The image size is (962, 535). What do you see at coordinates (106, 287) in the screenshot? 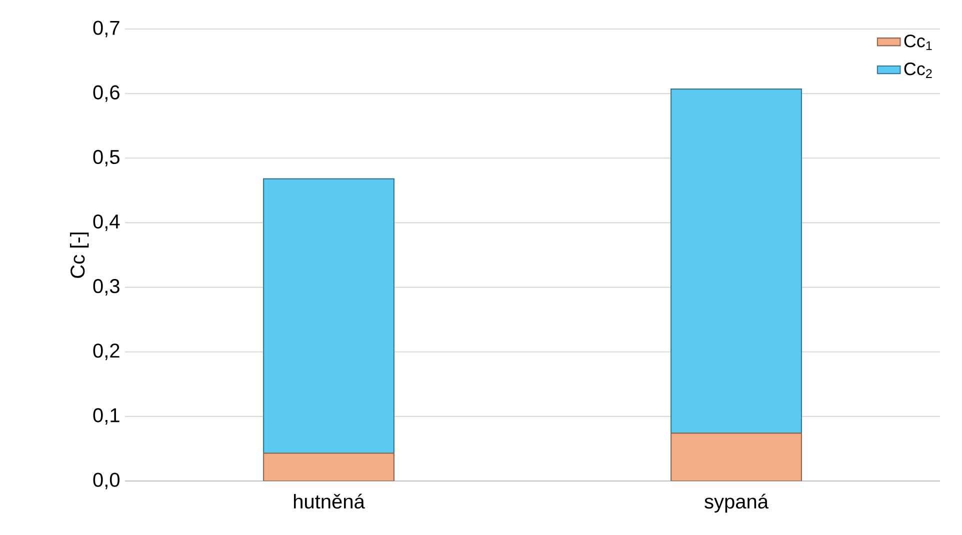
I see `y-tick-label: 0,3` at bounding box center [106, 287].